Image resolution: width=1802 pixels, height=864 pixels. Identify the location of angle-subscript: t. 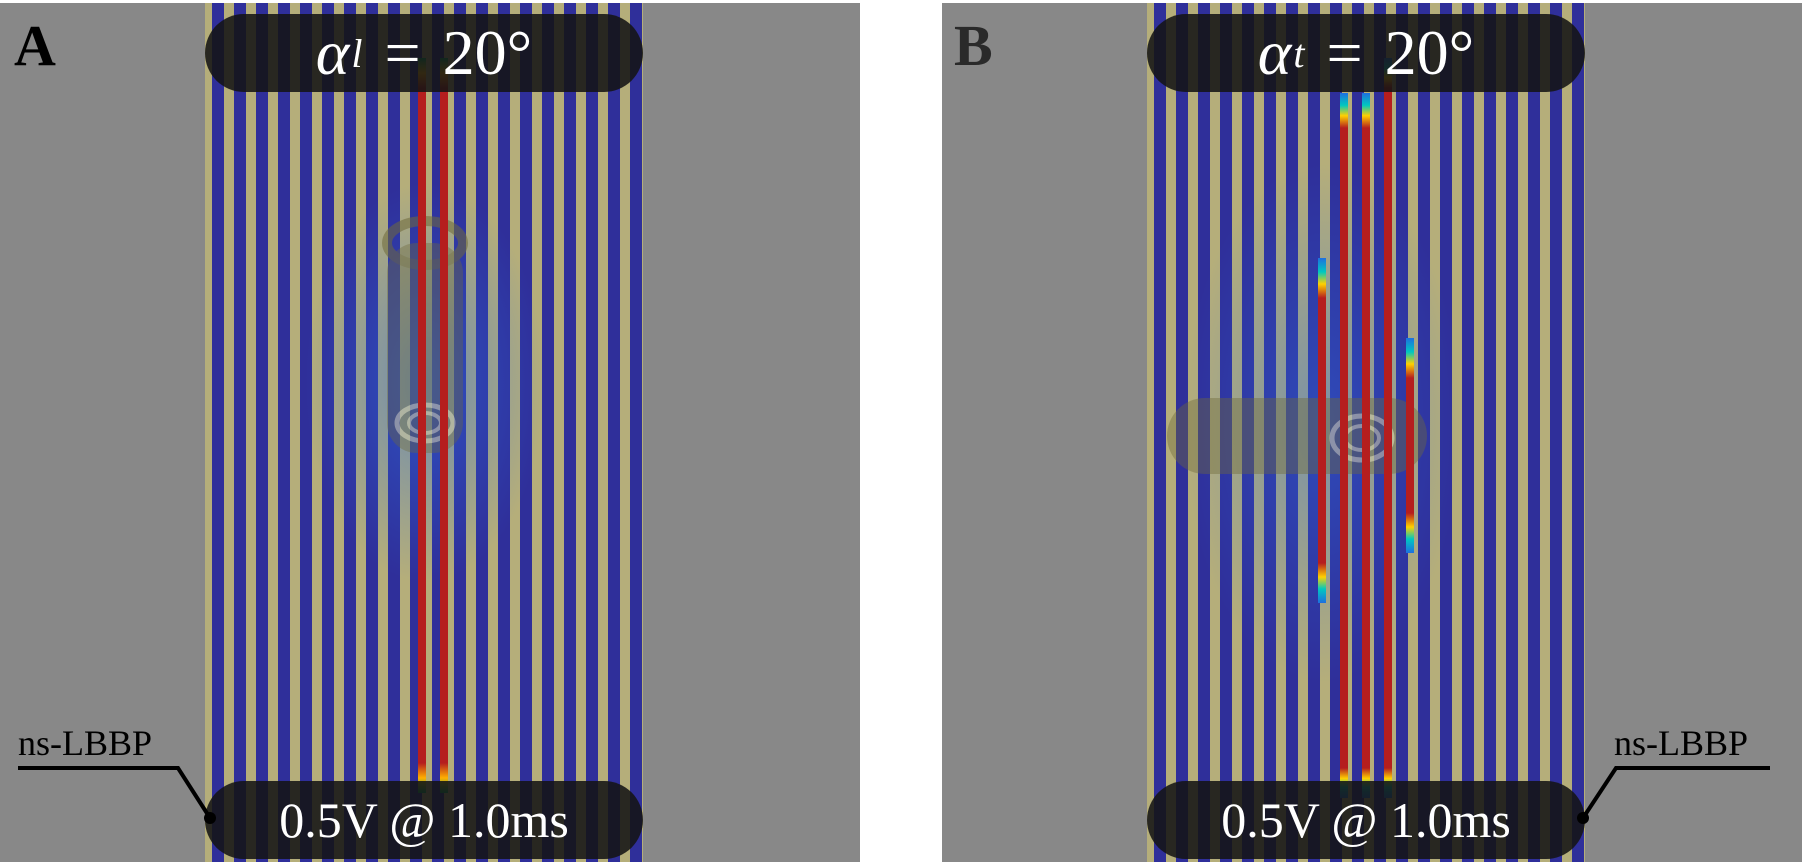
(1299, 53).